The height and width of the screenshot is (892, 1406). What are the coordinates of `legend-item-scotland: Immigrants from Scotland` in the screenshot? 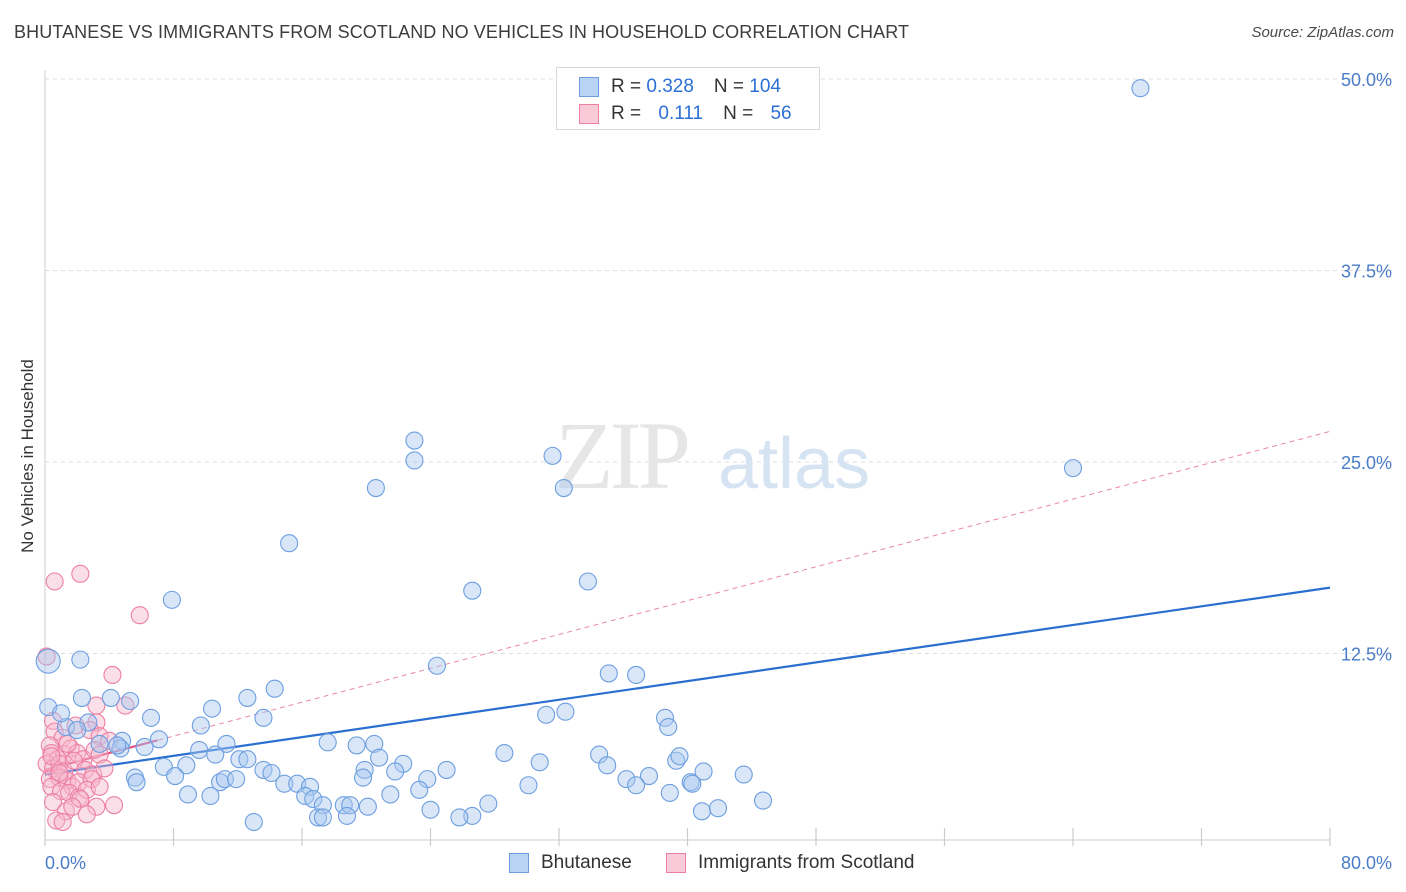 It's located at (790, 863).